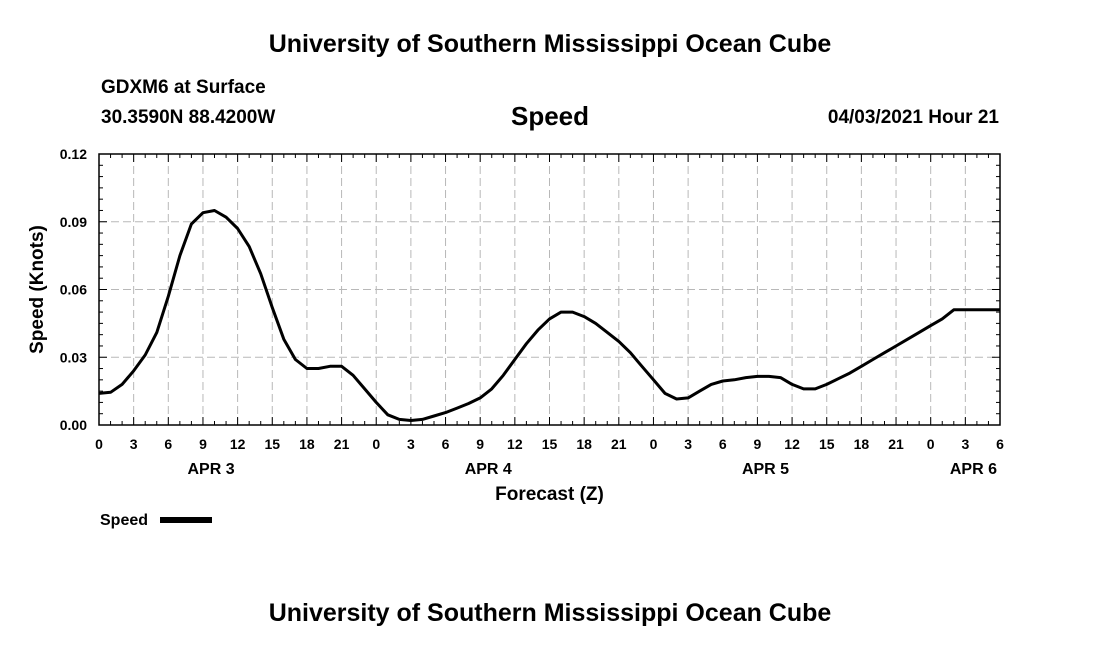  I want to click on date-label: 04/03/2021 Hour 21, so click(913, 117).